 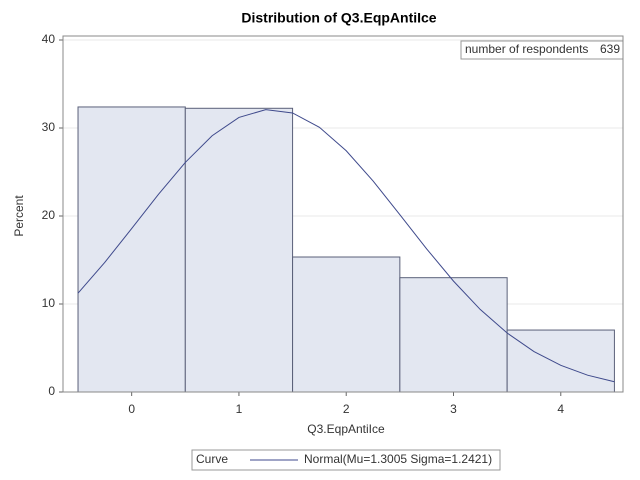 What do you see at coordinates (338, 18) in the screenshot?
I see `chart-title: Distribution of Q3.EqpAntiIce` at bounding box center [338, 18].